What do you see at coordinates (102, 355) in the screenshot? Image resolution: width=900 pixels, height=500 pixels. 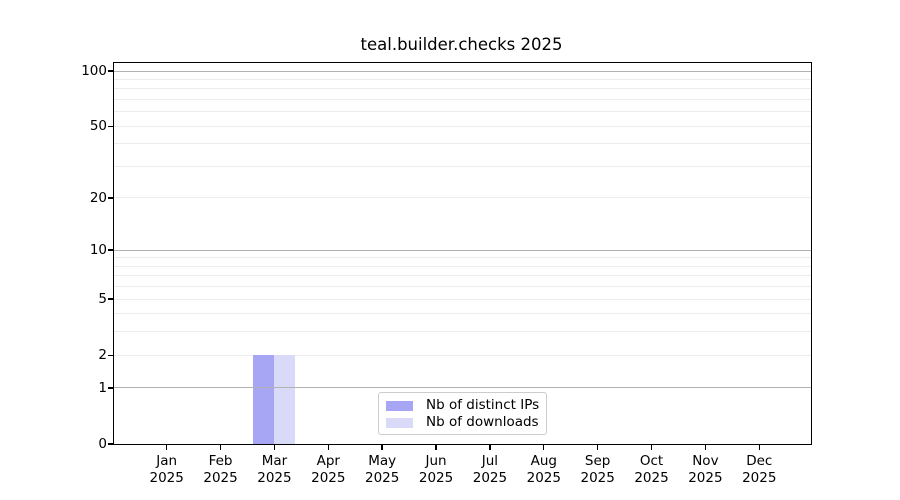 I see `y-axis-label: 2` at bounding box center [102, 355].